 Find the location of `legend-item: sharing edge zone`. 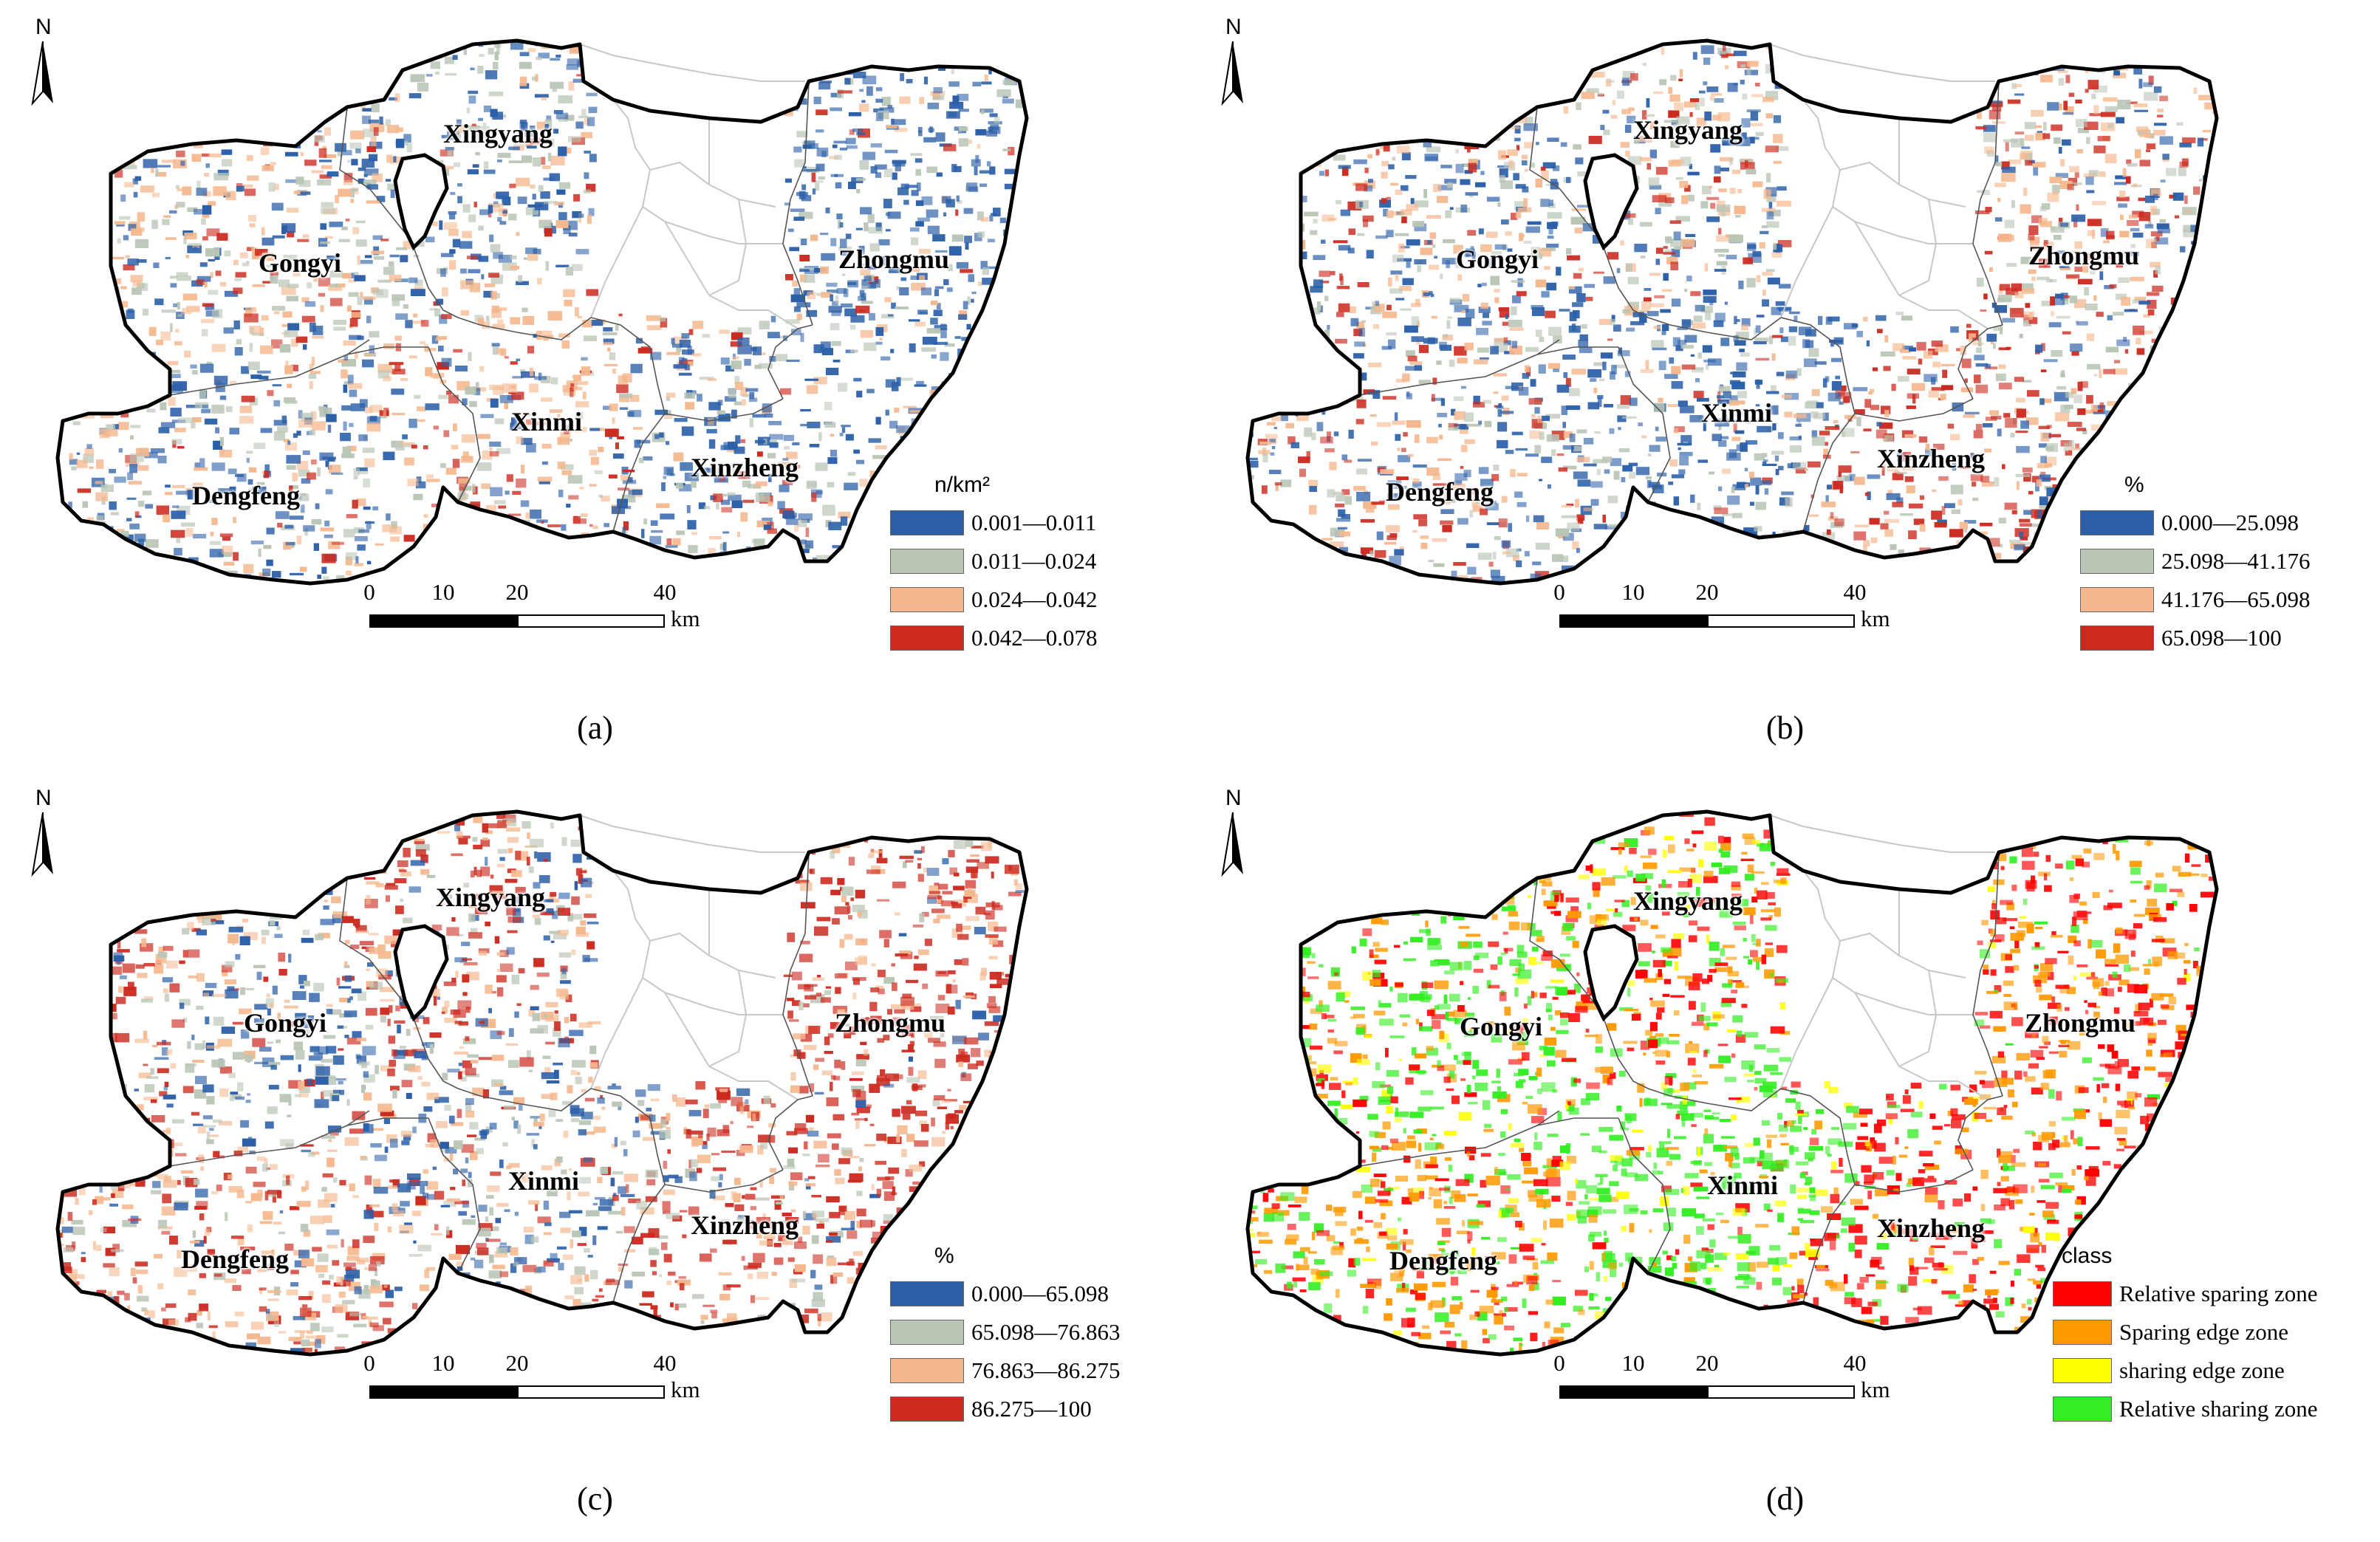

legend-item: sharing edge zone is located at coordinates (2200, 1370).